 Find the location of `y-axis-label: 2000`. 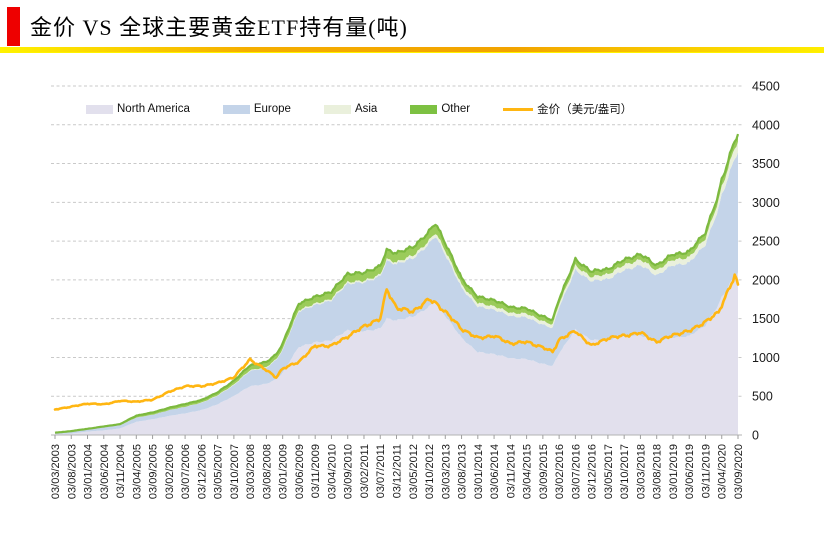

y-axis-label: 2000 is located at coordinates (766, 280).